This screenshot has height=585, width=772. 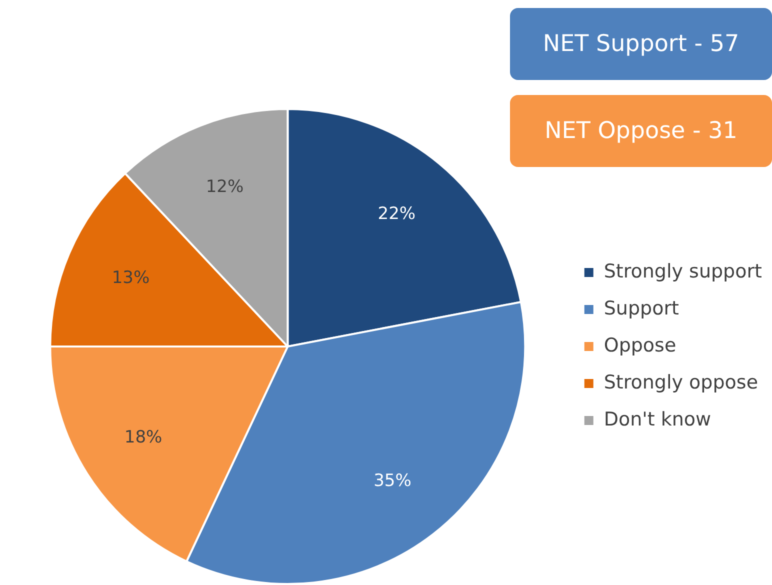 I want to click on legend-label: Don't know, so click(x=658, y=419).